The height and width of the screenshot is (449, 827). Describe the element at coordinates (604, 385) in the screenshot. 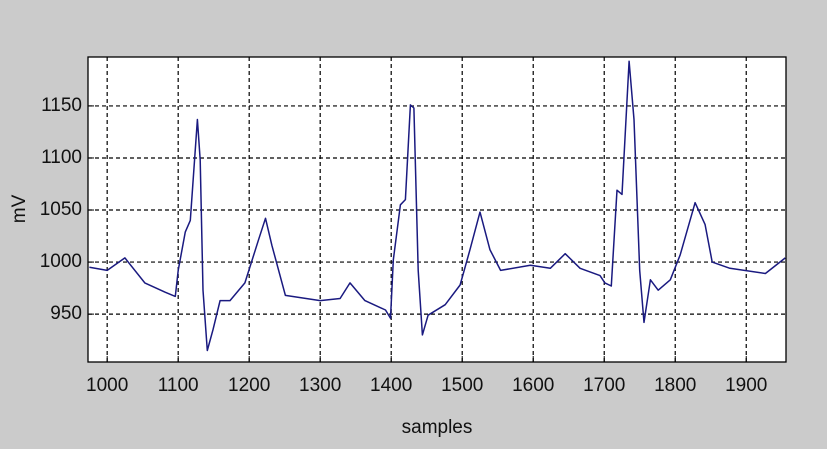

I see `x-tick-label: 1700` at that location.